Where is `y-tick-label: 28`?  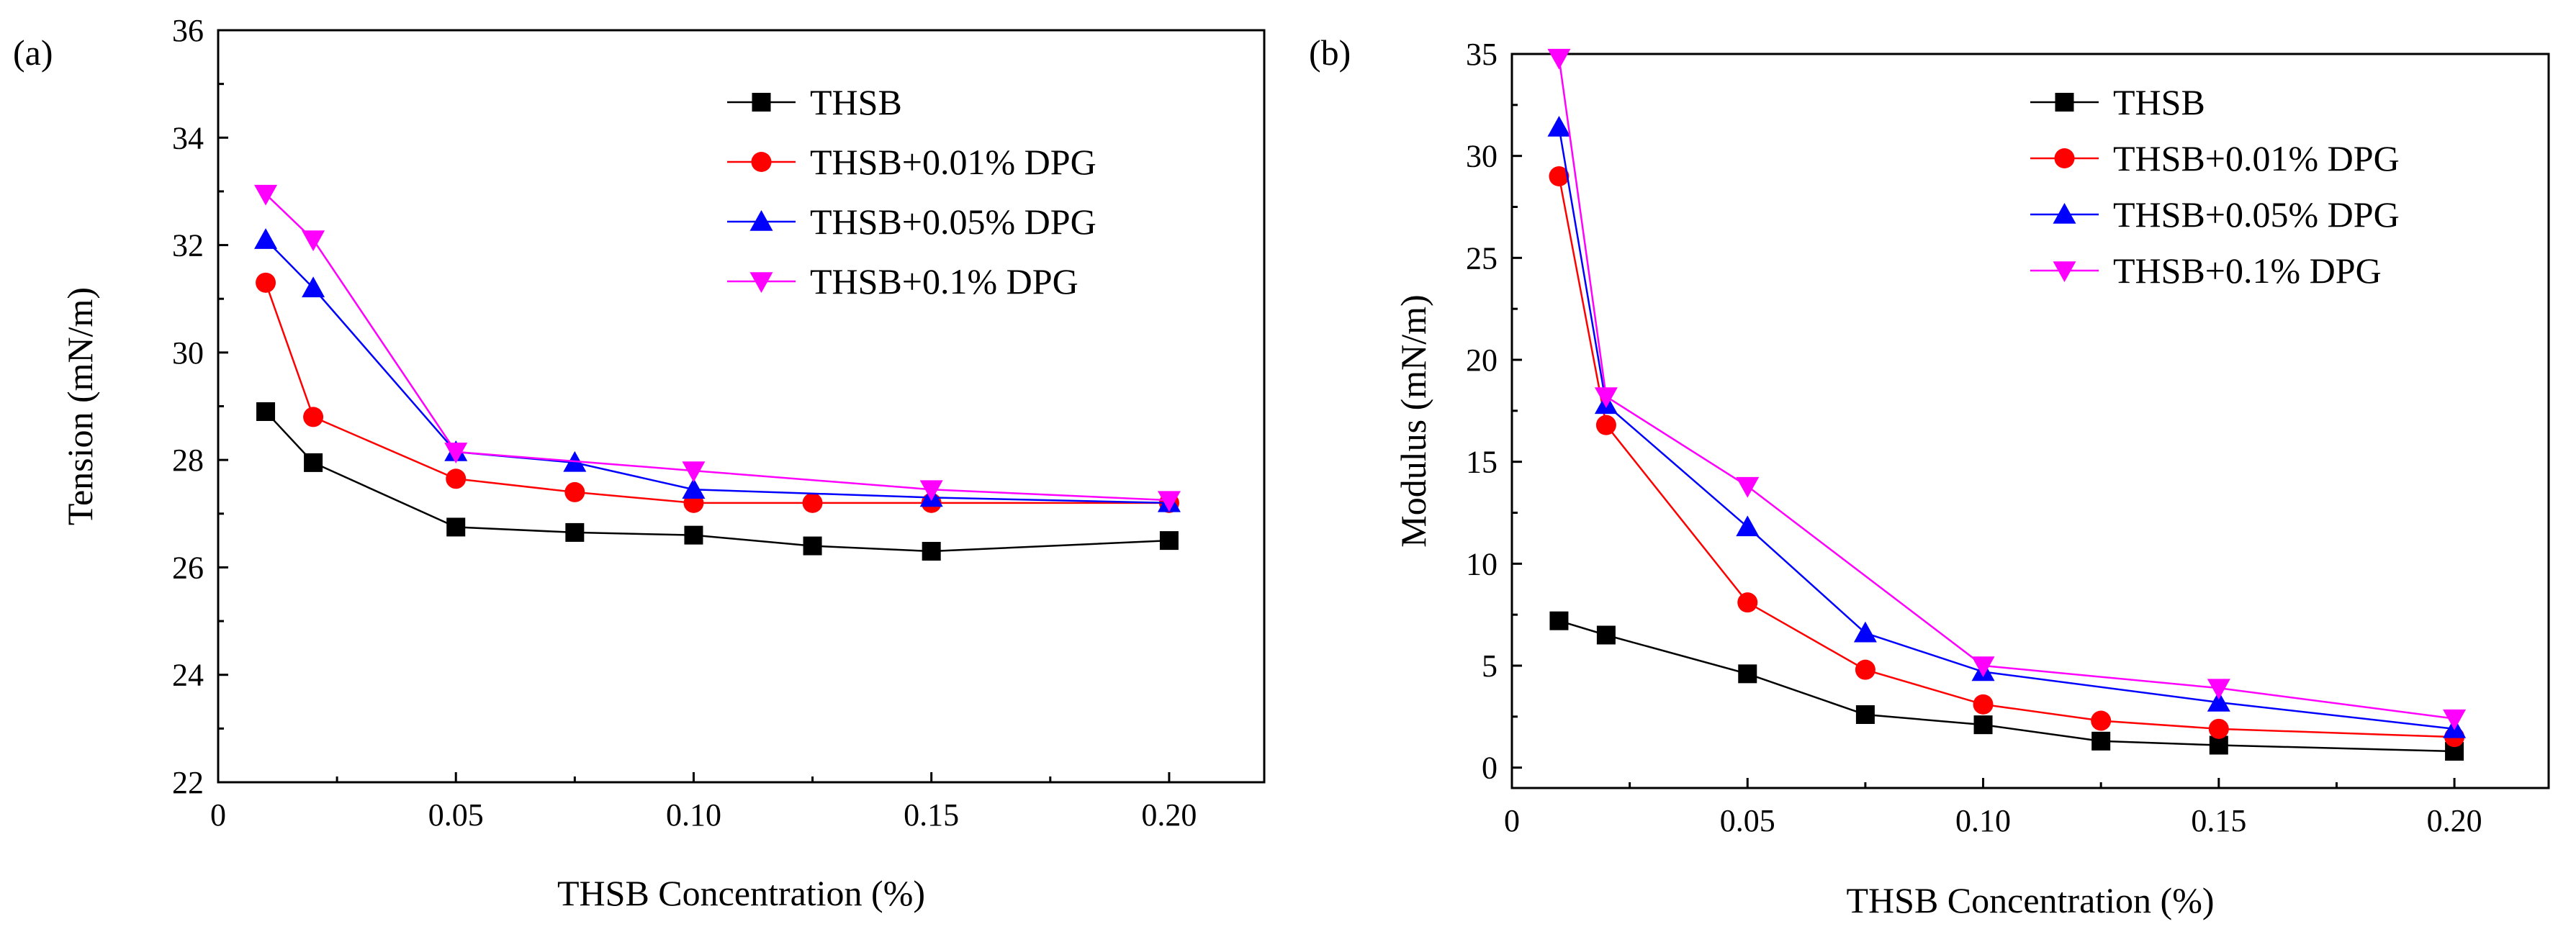
y-tick-label: 28 is located at coordinates (188, 461).